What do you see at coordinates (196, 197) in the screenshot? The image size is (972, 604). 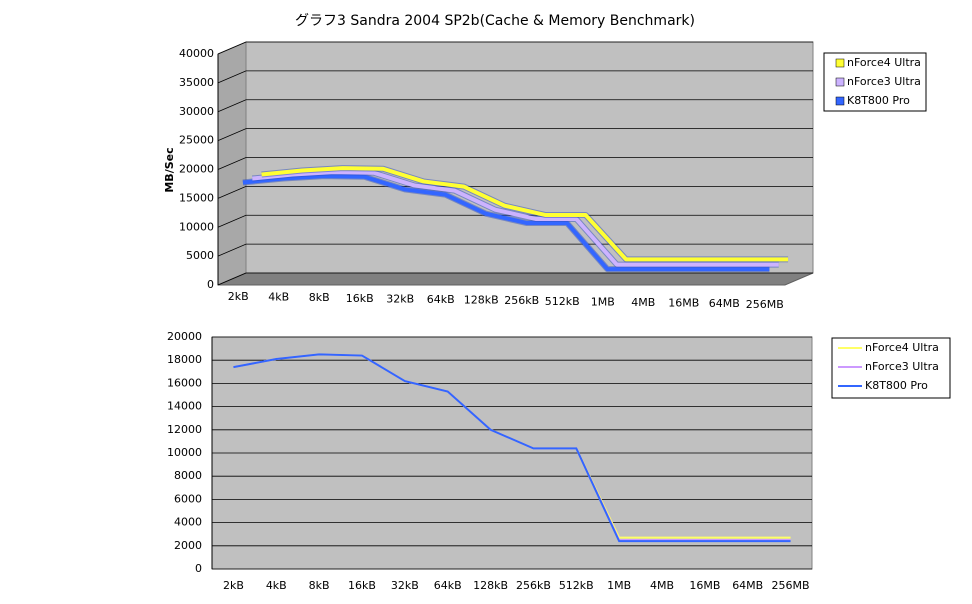 I see `y-tick-label: 15000` at bounding box center [196, 197].